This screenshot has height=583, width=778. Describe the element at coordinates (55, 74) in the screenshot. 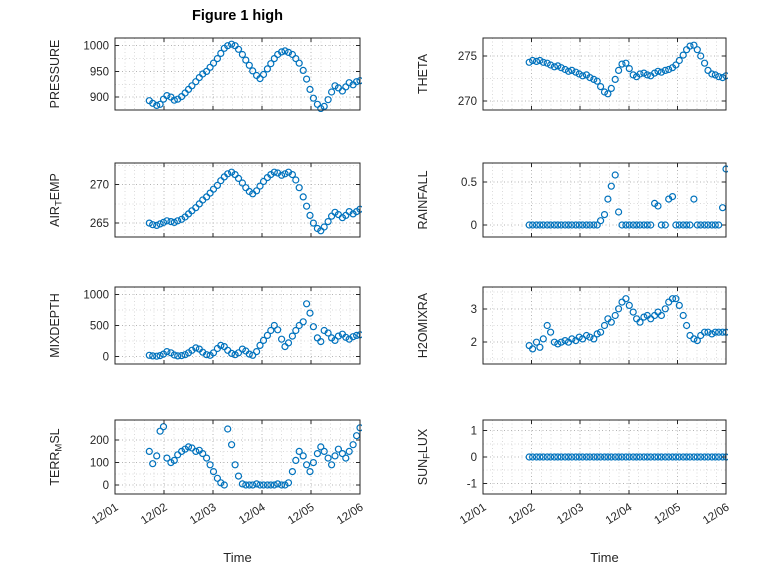

I see `y-axis-label: PRESSURE` at that location.